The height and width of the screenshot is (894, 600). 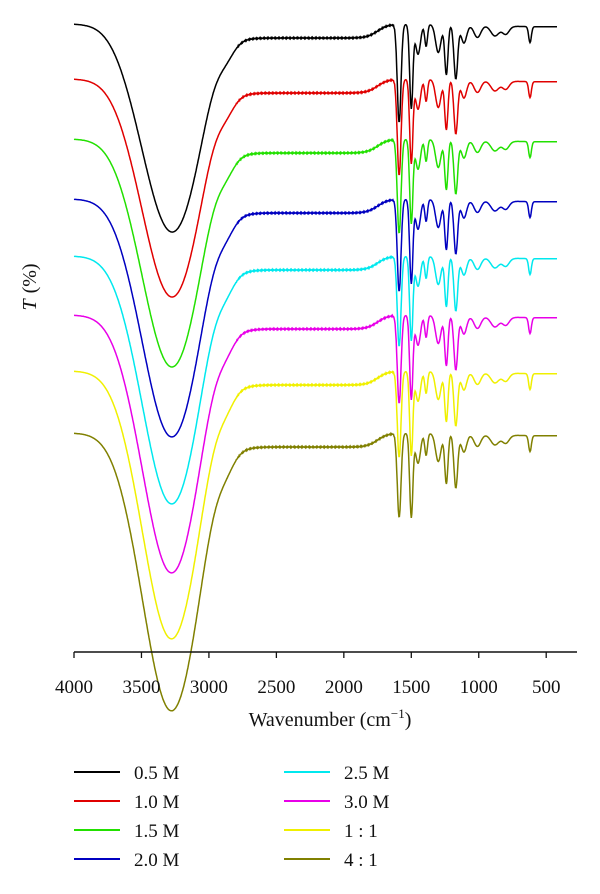 What do you see at coordinates (307, 675) in the screenshot?
I see `x-ticks: 4000 3500 3000 2500 2000 1500 1000 500` at bounding box center [307, 675].